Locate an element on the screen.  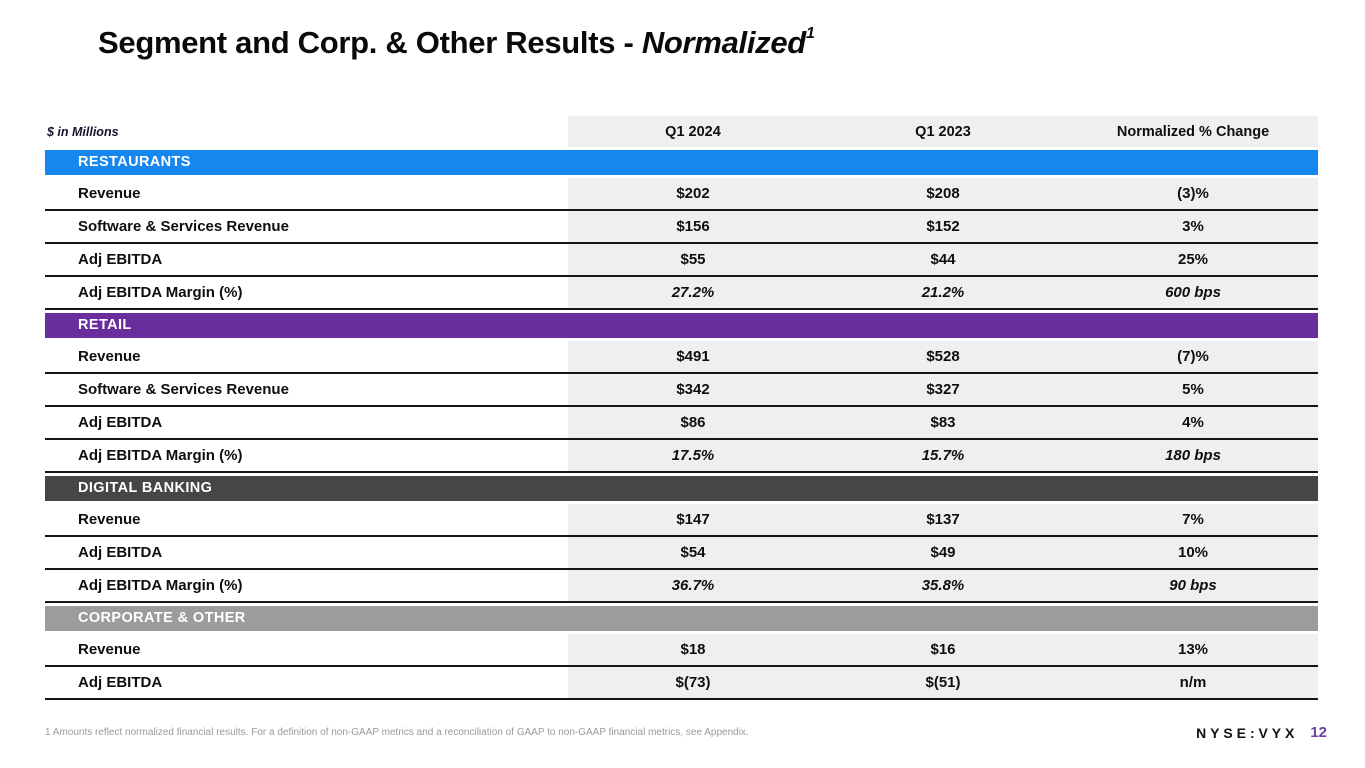
value-change: 90 bps is located at coordinates (1193, 585).